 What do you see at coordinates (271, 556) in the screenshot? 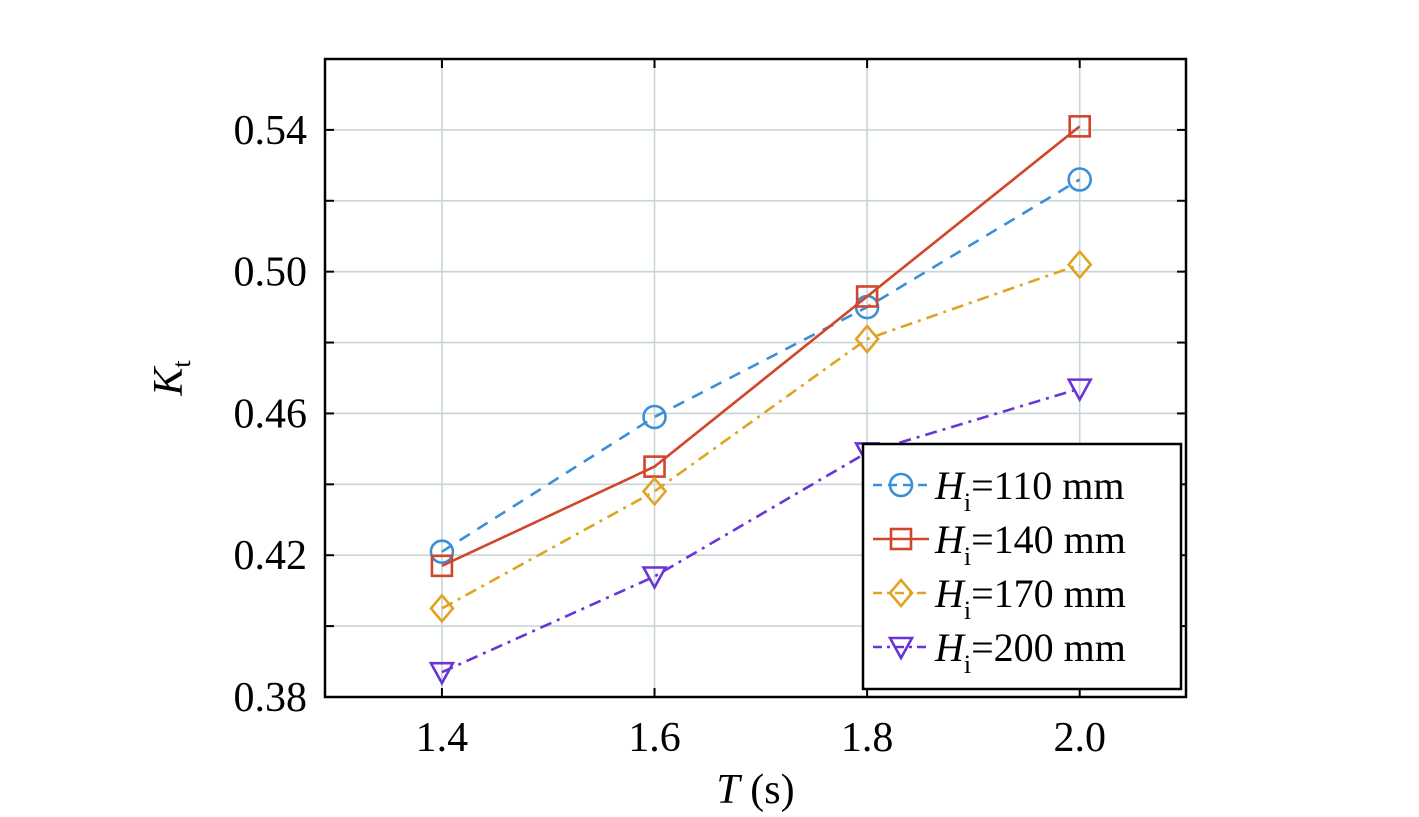
I see `y-tick-label: 0.42` at bounding box center [271, 556].